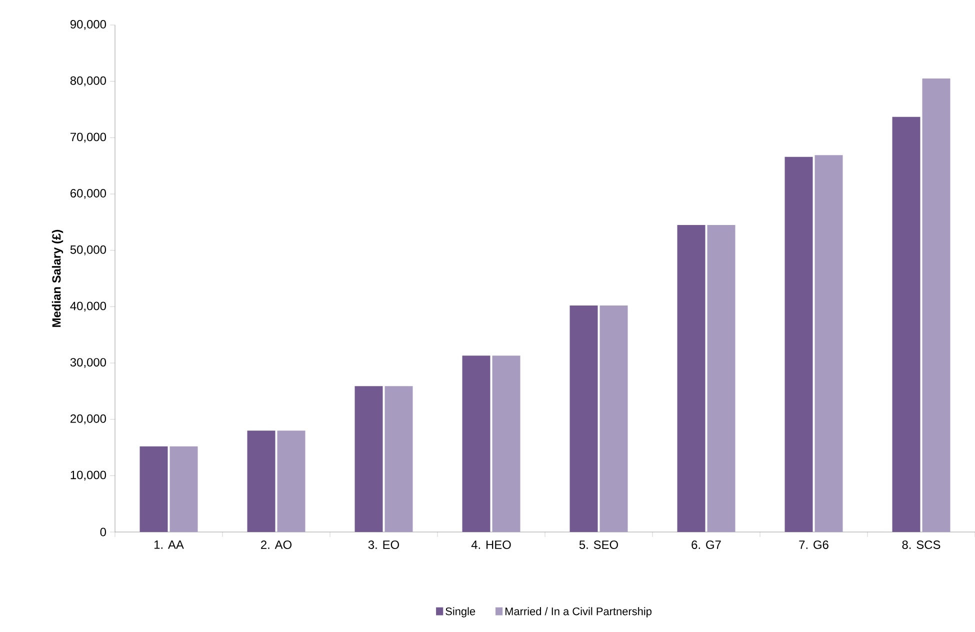 The width and height of the screenshot is (975, 632). What do you see at coordinates (88, 250) in the screenshot?
I see `y-tick-label: 50,000` at bounding box center [88, 250].